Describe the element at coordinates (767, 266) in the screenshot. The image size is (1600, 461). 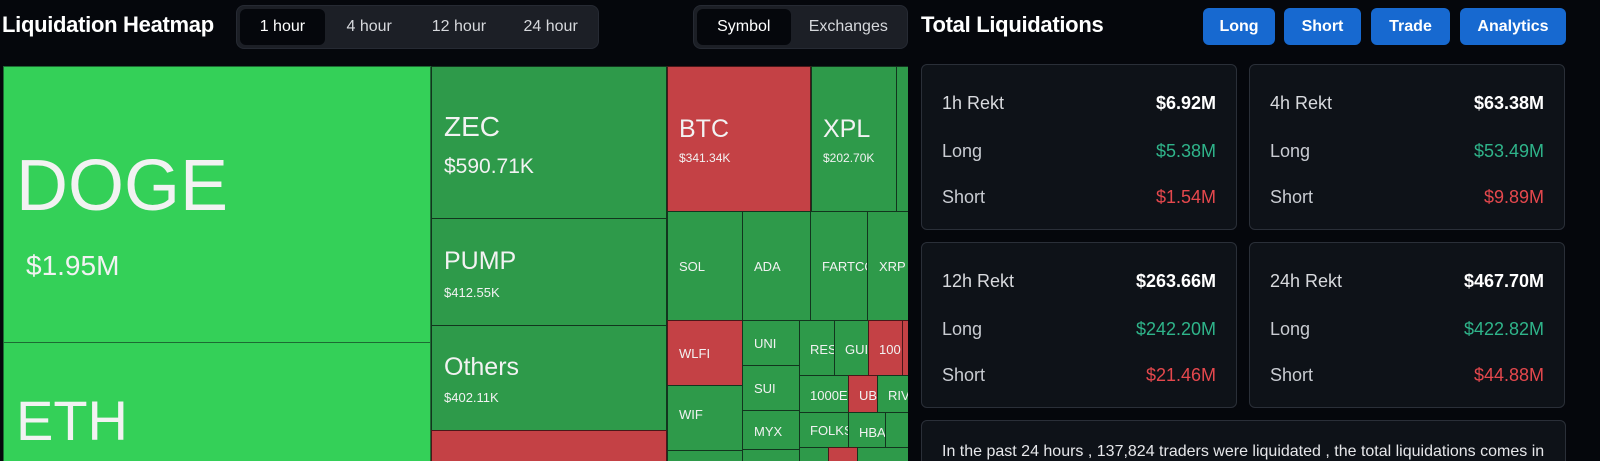
I see `tile-symbol: ADA` at that location.